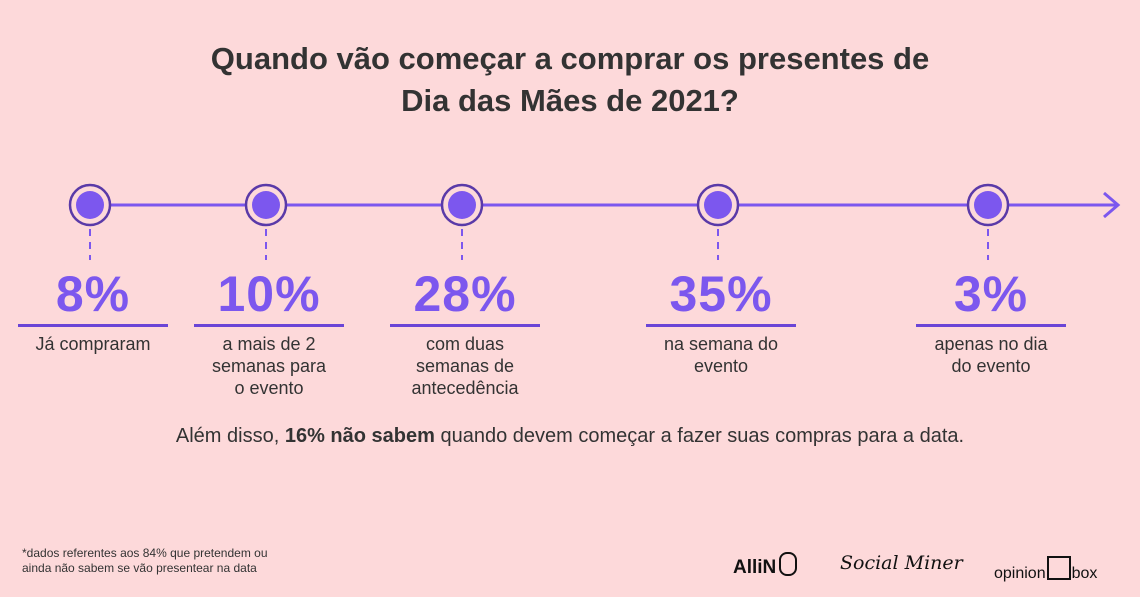 The height and width of the screenshot is (597, 1140). What do you see at coordinates (1045, 569) in the screenshot?
I see `opinion-box-logo: opinion box` at bounding box center [1045, 569].